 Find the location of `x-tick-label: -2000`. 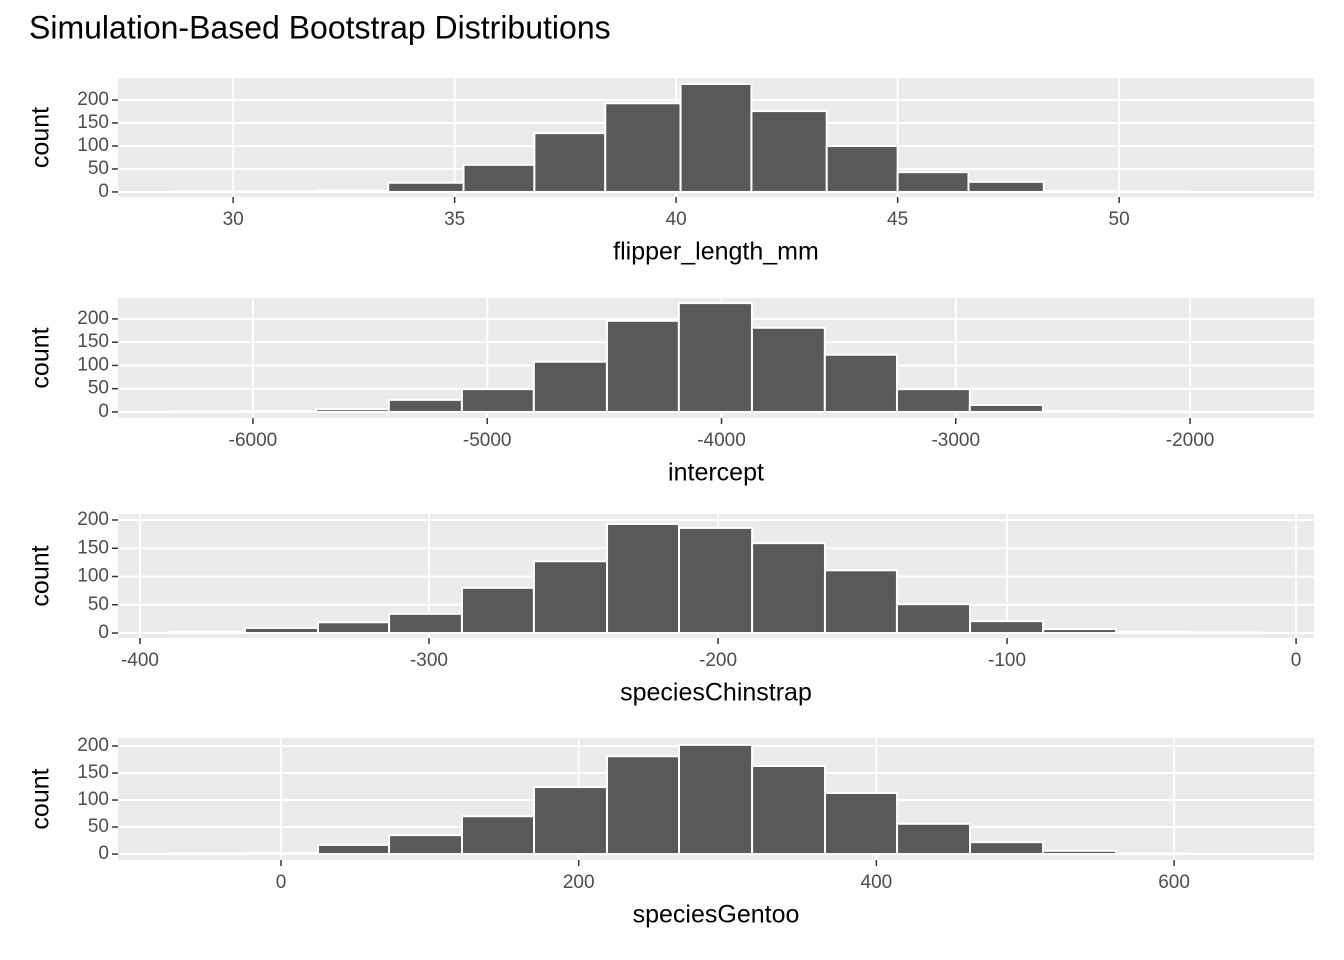

x-tick-label: -2000 is located at coordinates (1190, 440).